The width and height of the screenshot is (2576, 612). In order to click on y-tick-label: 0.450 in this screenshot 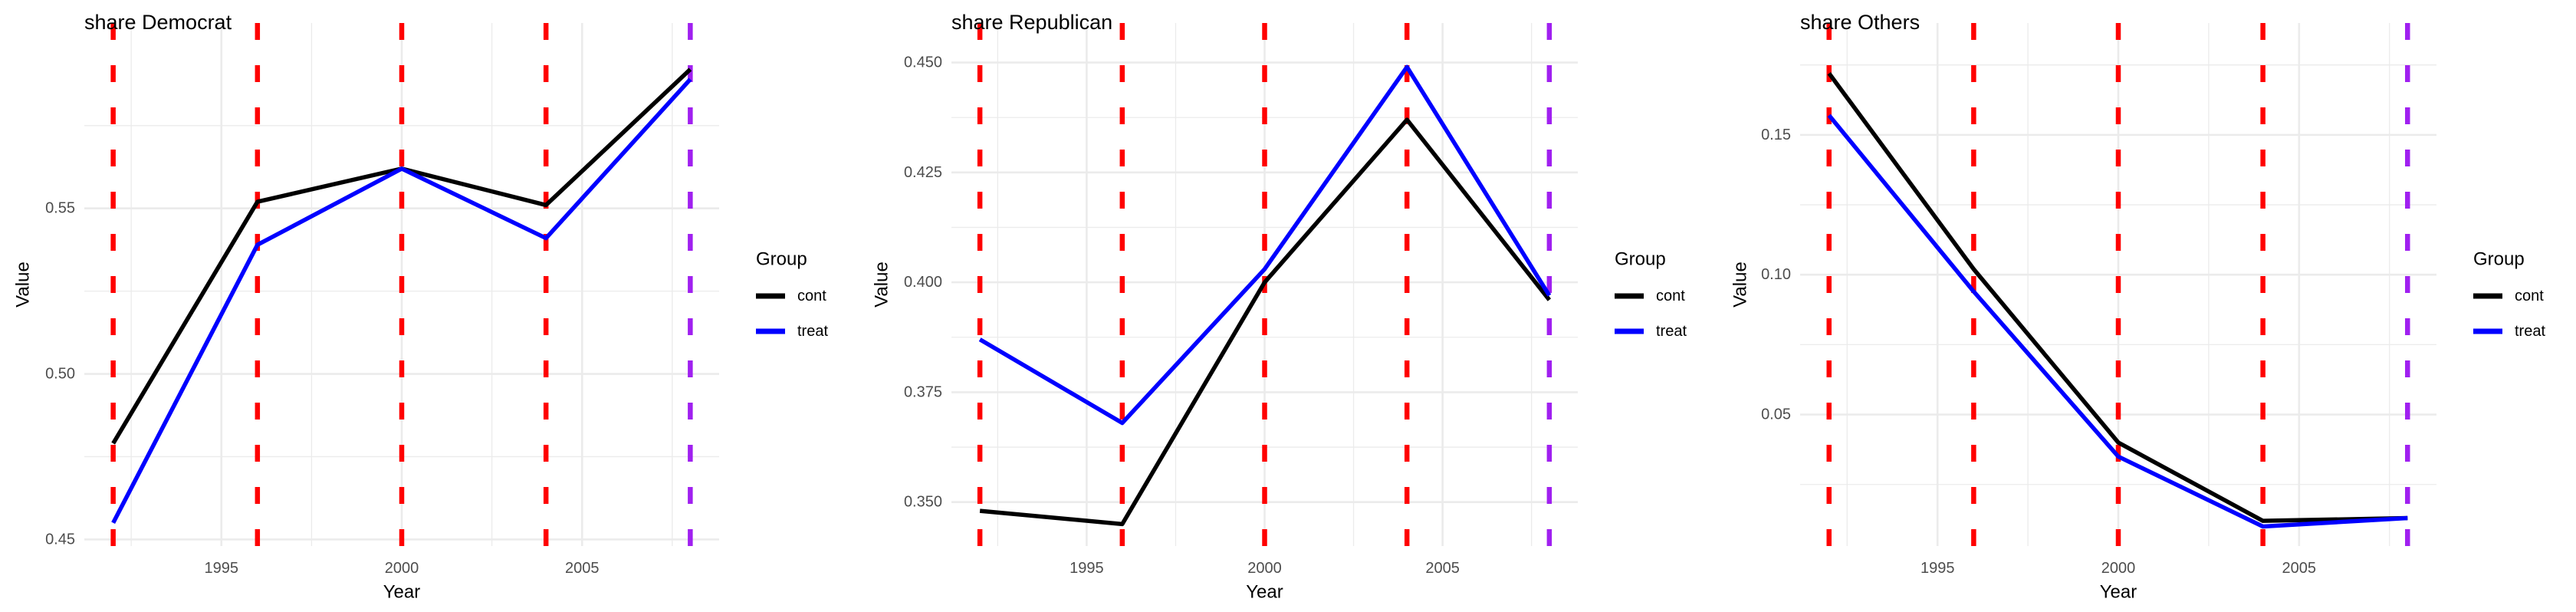, I will do `click(923, 62)`.